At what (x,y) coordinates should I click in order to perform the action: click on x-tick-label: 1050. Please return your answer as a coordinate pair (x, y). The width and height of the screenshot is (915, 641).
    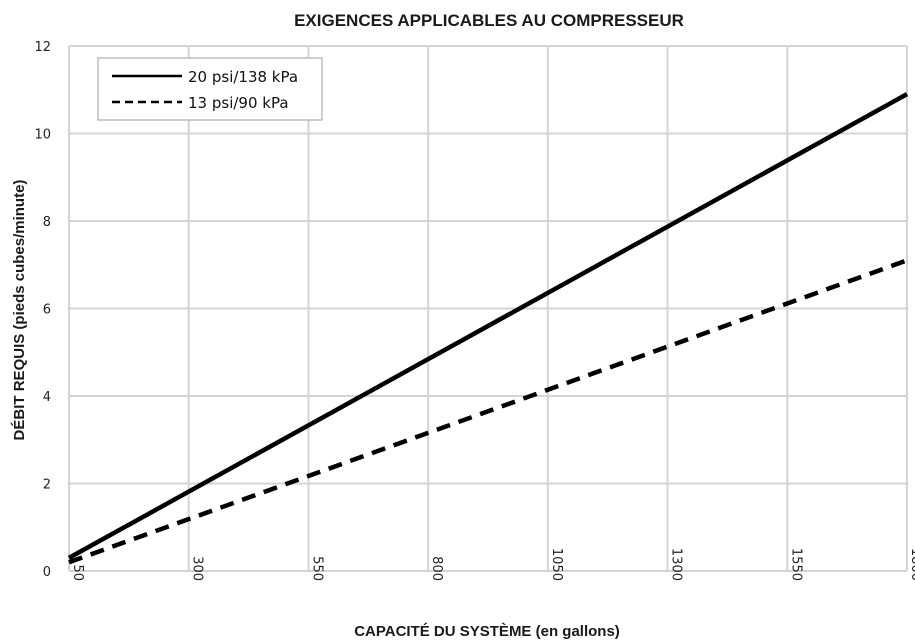
    Looking at the image, I should click on (556, 564).